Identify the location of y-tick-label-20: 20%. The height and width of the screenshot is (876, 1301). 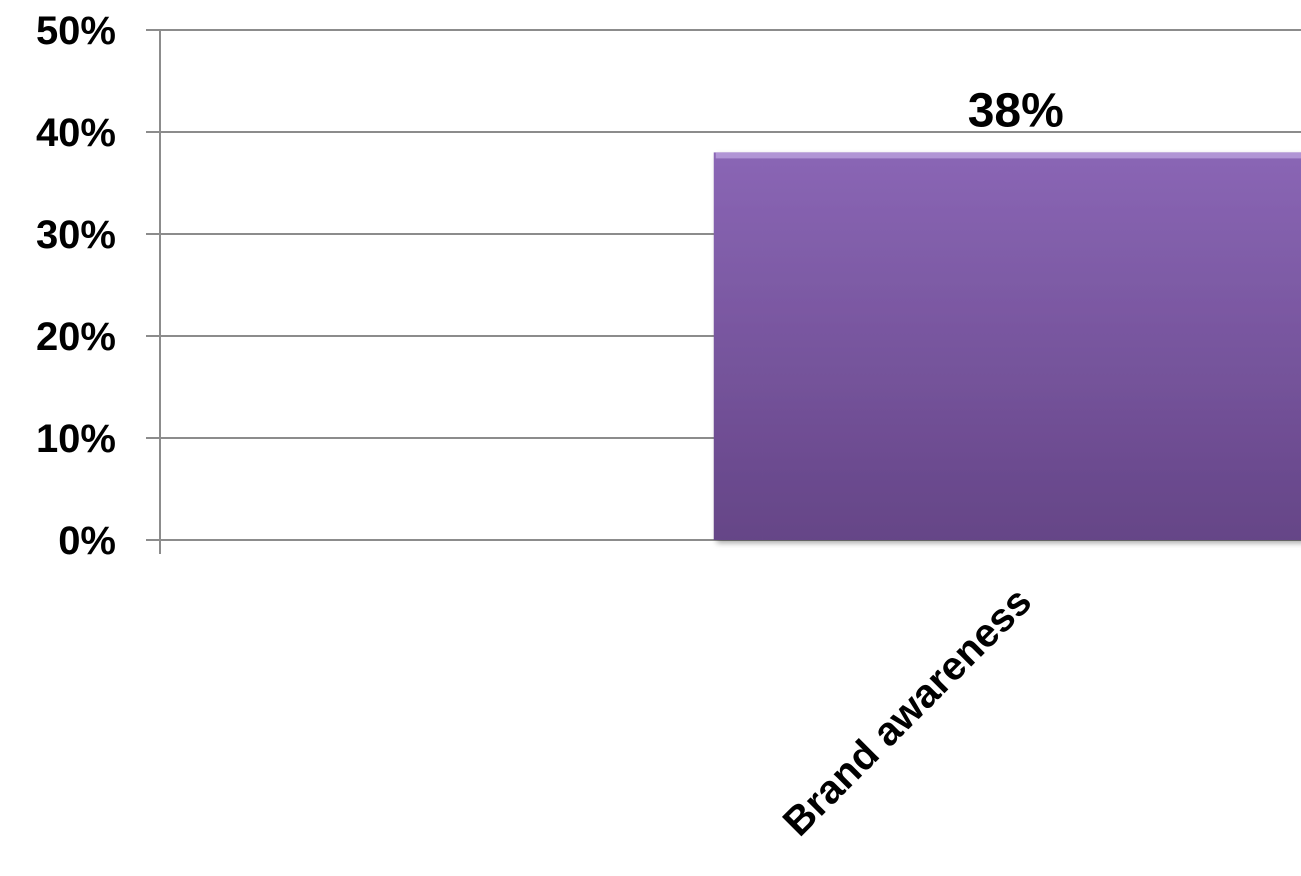
(76, 337).